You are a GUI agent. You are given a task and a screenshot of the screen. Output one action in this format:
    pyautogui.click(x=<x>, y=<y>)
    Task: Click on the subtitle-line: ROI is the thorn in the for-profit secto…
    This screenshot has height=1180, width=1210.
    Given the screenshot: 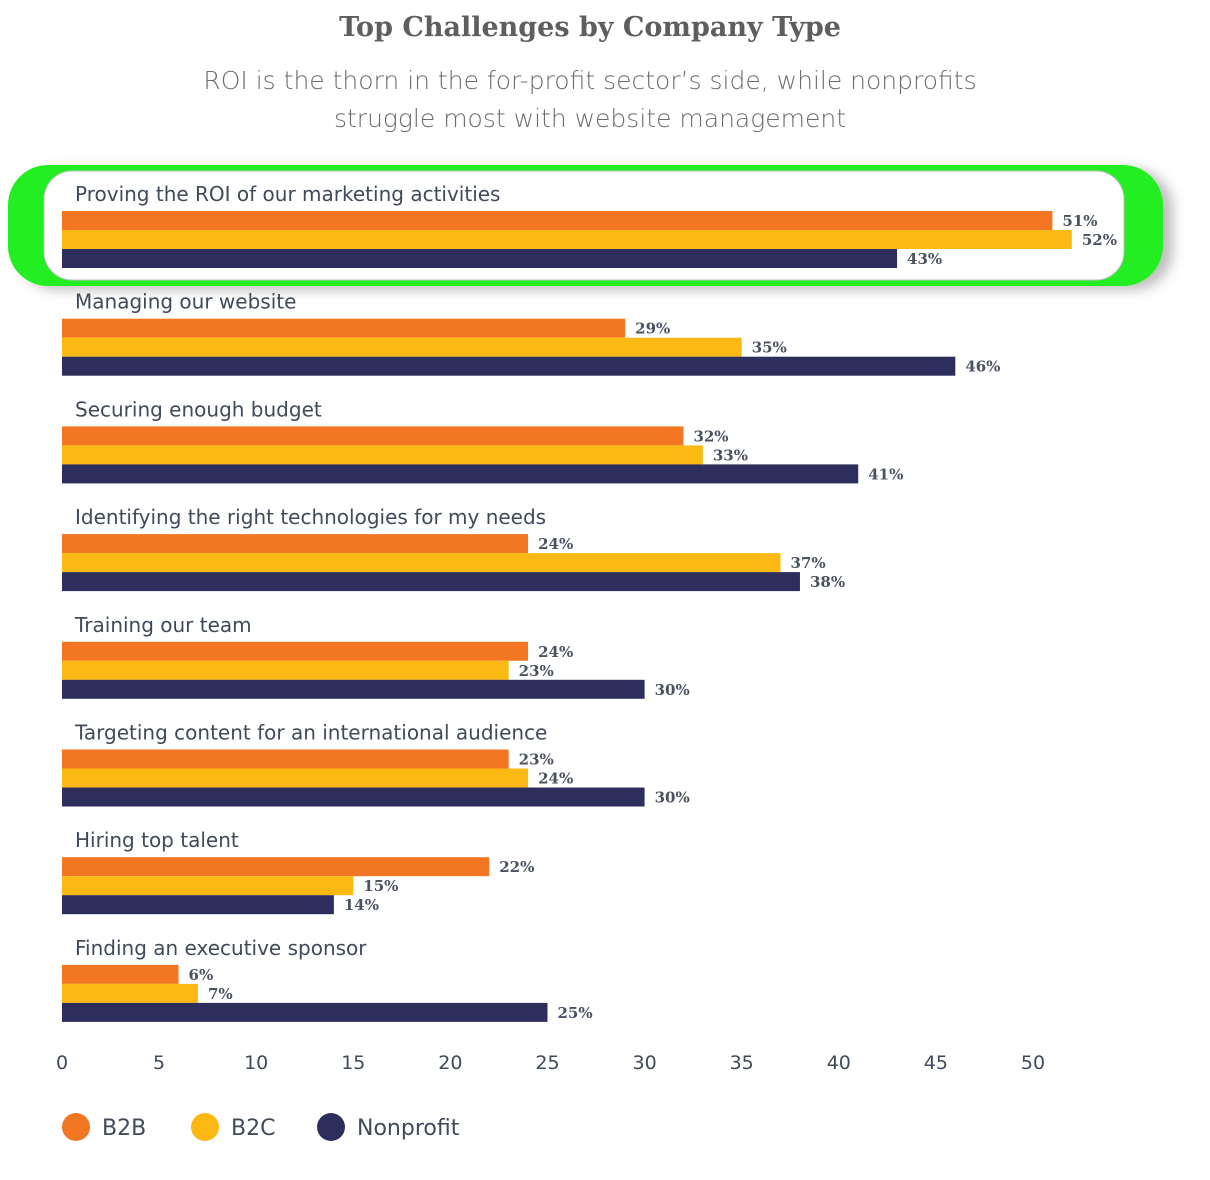 What is the action you would take?
    pyautogui.click(x=590, y=80)
    